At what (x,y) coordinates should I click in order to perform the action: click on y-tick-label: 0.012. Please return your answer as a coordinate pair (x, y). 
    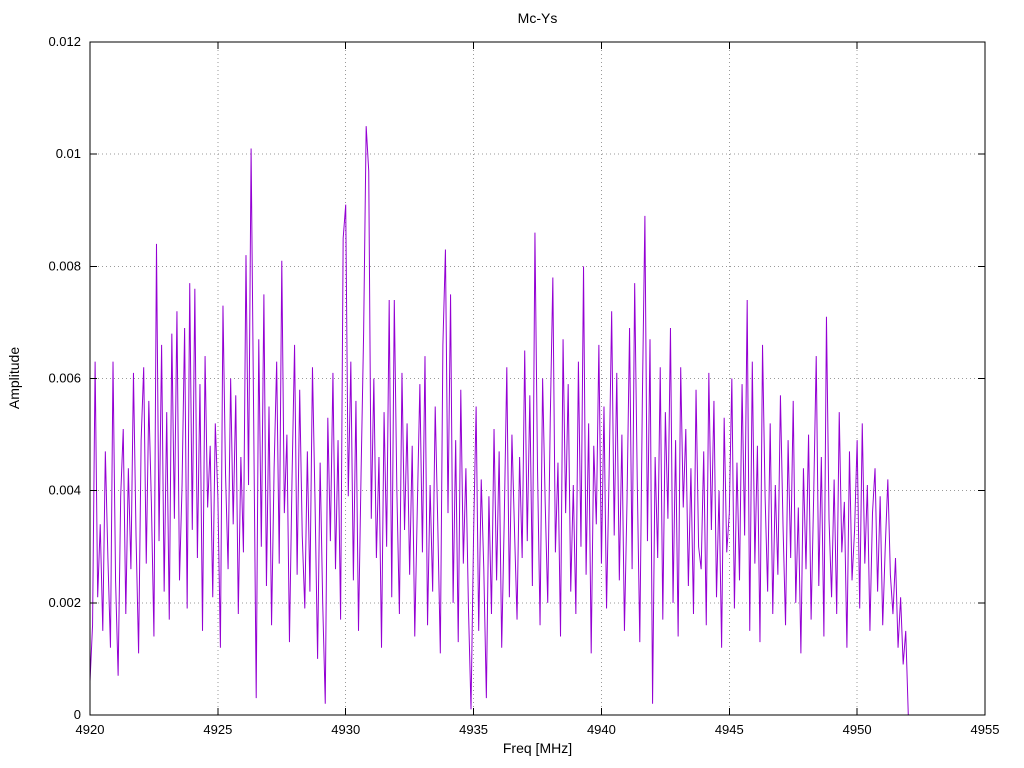
    Looking at the image, I should click on (64, 41).